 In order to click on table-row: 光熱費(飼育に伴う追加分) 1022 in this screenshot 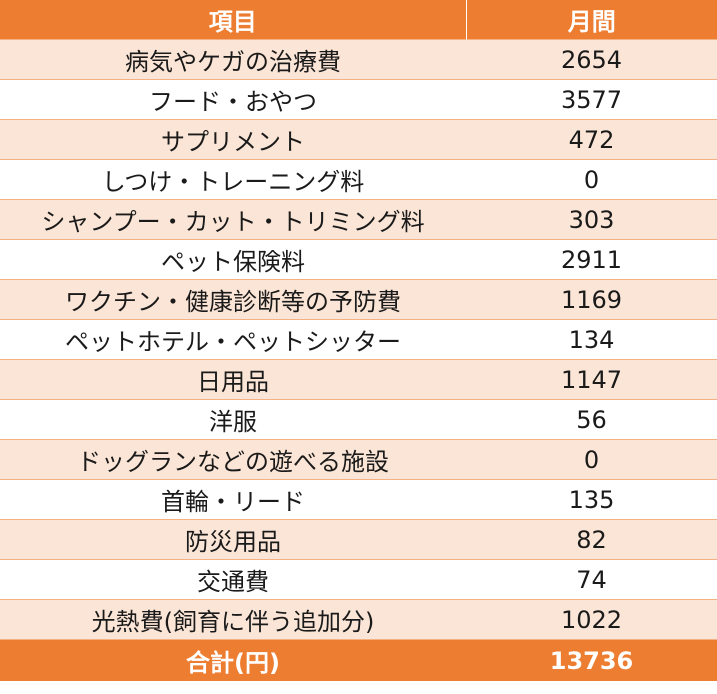, I will do `click(358, 619)`.